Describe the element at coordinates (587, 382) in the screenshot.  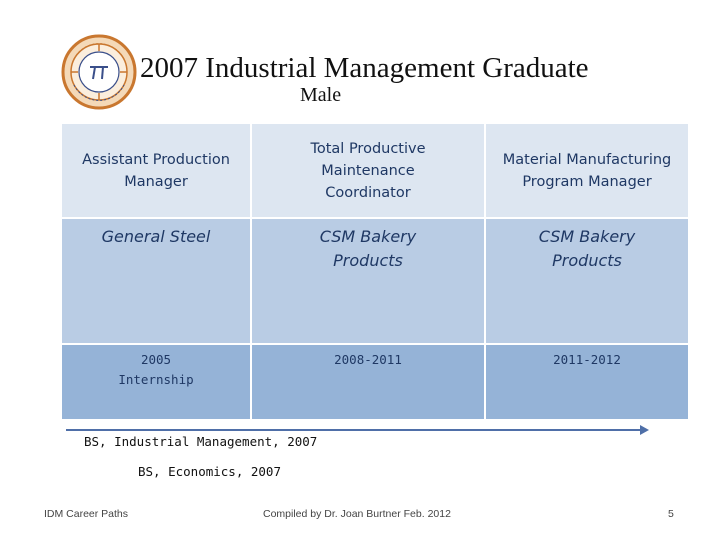
I see `years-cell: 2011-2012` at that location.